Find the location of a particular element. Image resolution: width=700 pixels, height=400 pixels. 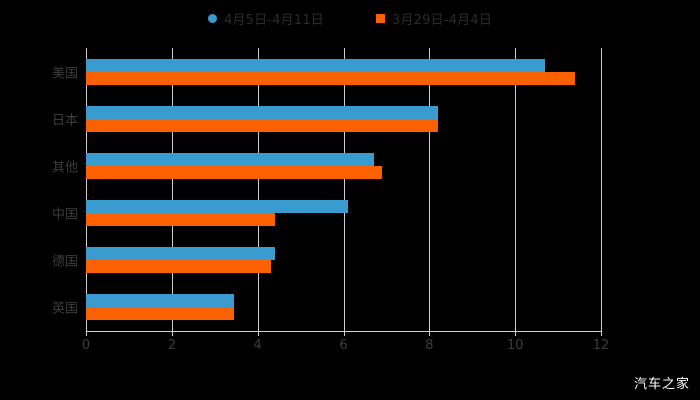

legend-square-icon is located at coordinates (380, 18).